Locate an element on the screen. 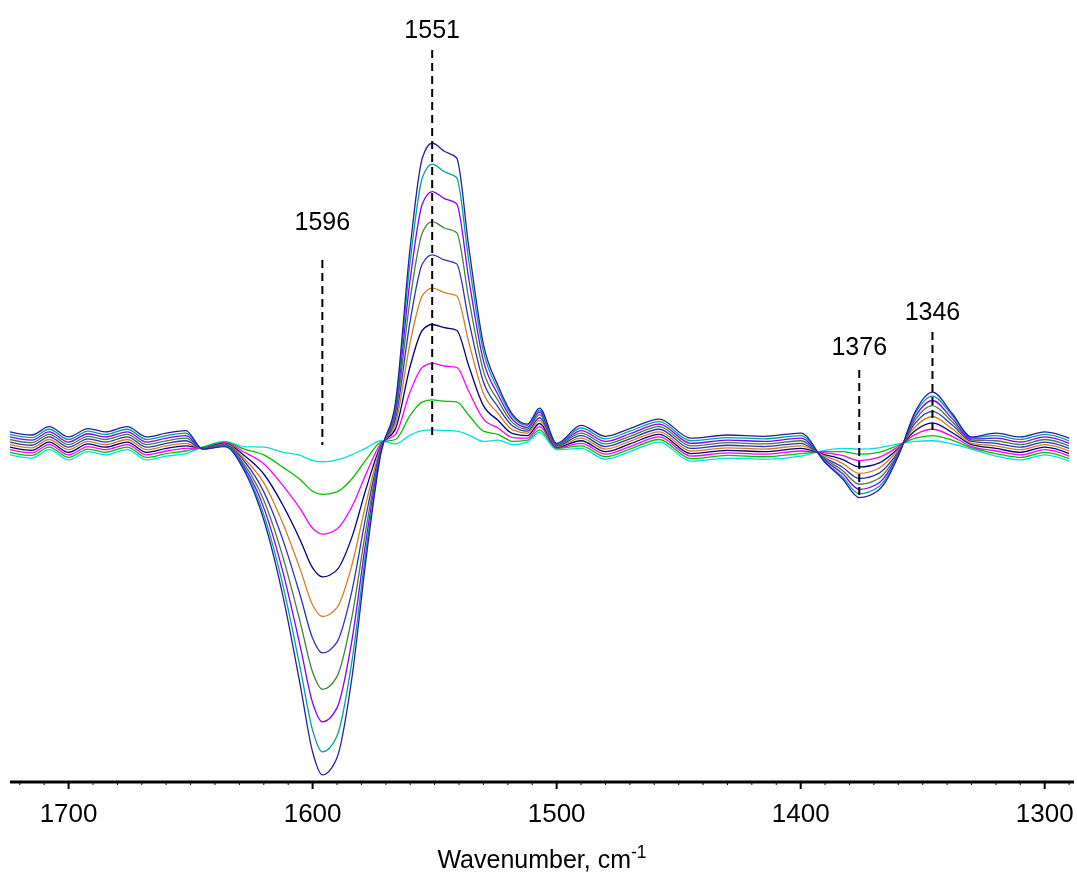 This screenshot has height=881, width=1077. x-tick-label: 1400 is located at coordinates (800, 813).